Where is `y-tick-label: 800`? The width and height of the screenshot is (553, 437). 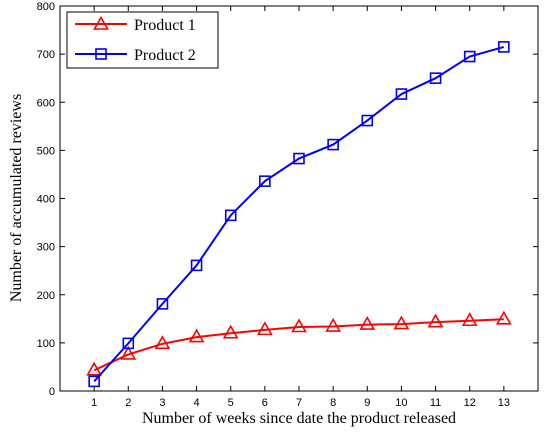
y-tick-label: 800 is located at coordinates (46, 7).